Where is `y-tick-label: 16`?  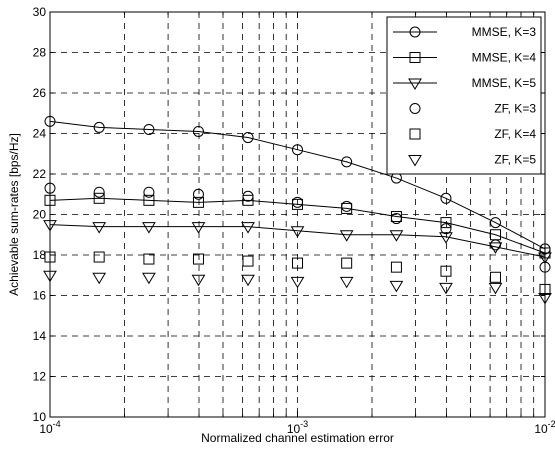
y-tick-label: 16 is located at coordinates (40, 296).